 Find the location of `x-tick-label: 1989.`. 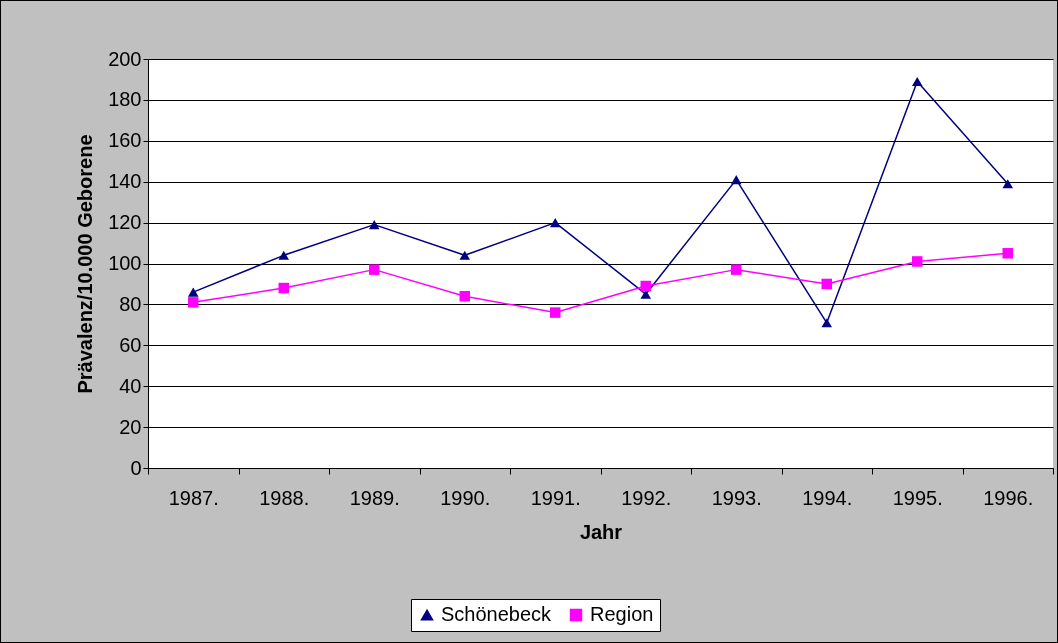

x-tick-label: 1989. is located at coordinates (374, 497).